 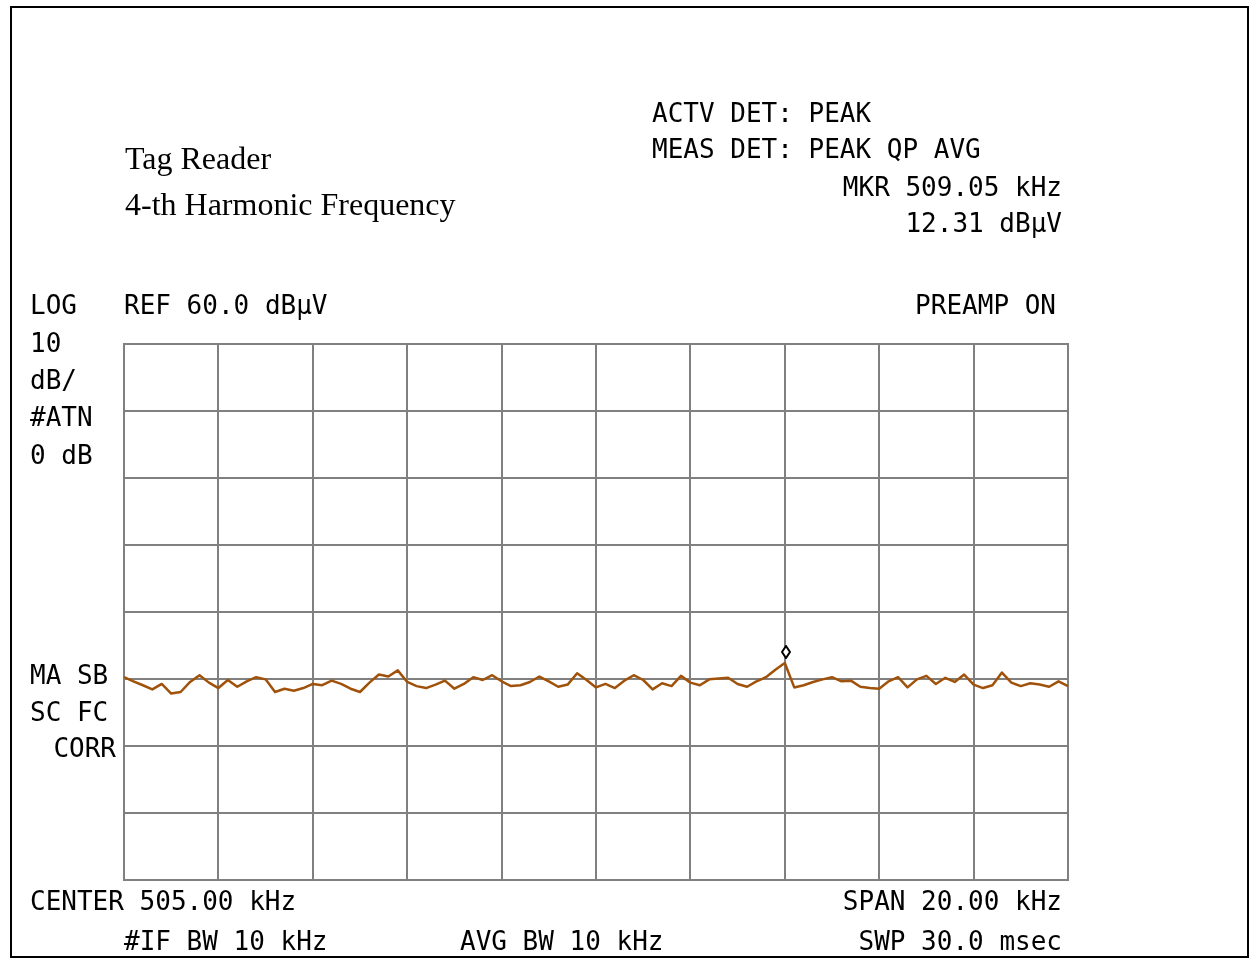 I want to click on text: 10, so click(x=46, y=343).